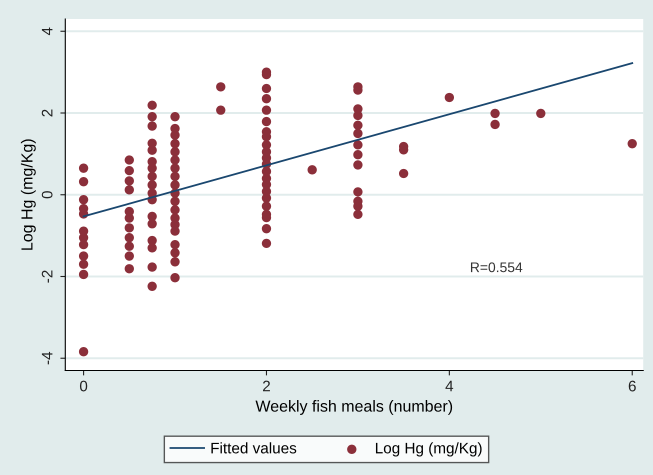 The image size is (653, 475). What do you see at coordinates (84, 386) in the screenshot?
I see `x-tick-label: 0` at bounding box center [84, 386].